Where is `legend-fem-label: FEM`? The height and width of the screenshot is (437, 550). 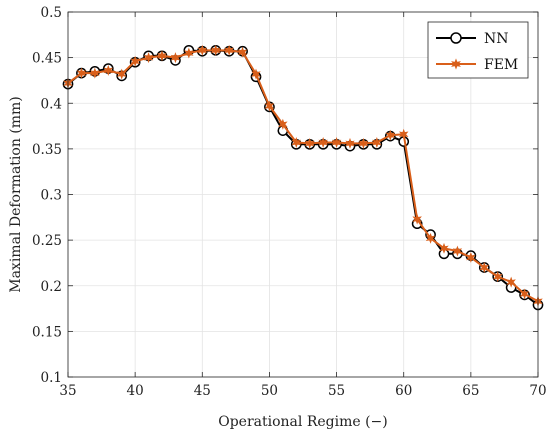 legend-fem-label: FEM is located at coordinates (501, 65).